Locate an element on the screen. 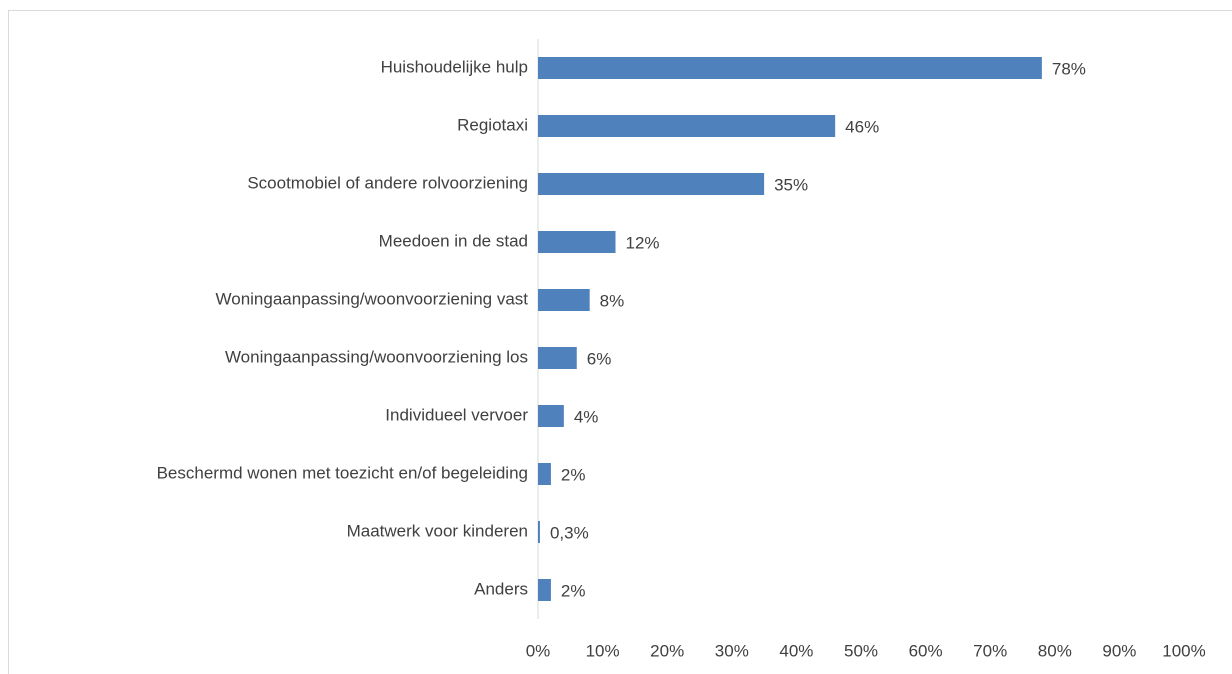  x-tick-label: 60% is located at coordinates (926, 650).